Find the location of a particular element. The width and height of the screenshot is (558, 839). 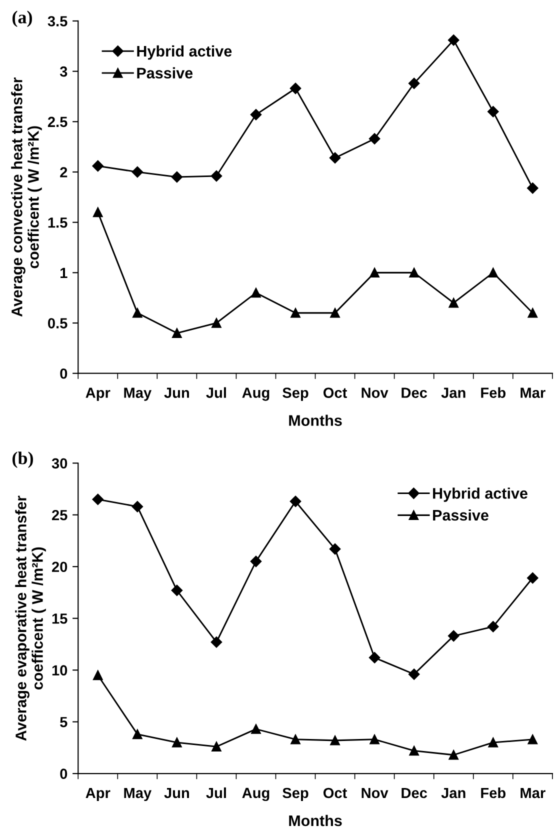

y-tick-label: 3.5 is located at coordinates (58, 21).